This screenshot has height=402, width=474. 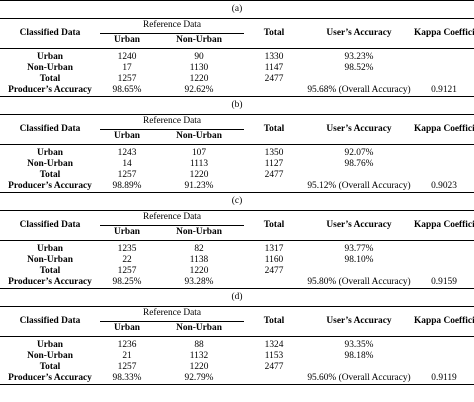 What do you see at coordinates (274, 247) in the screenshot?
I see `cell-total: 1317` at bounding box center [274, 247].